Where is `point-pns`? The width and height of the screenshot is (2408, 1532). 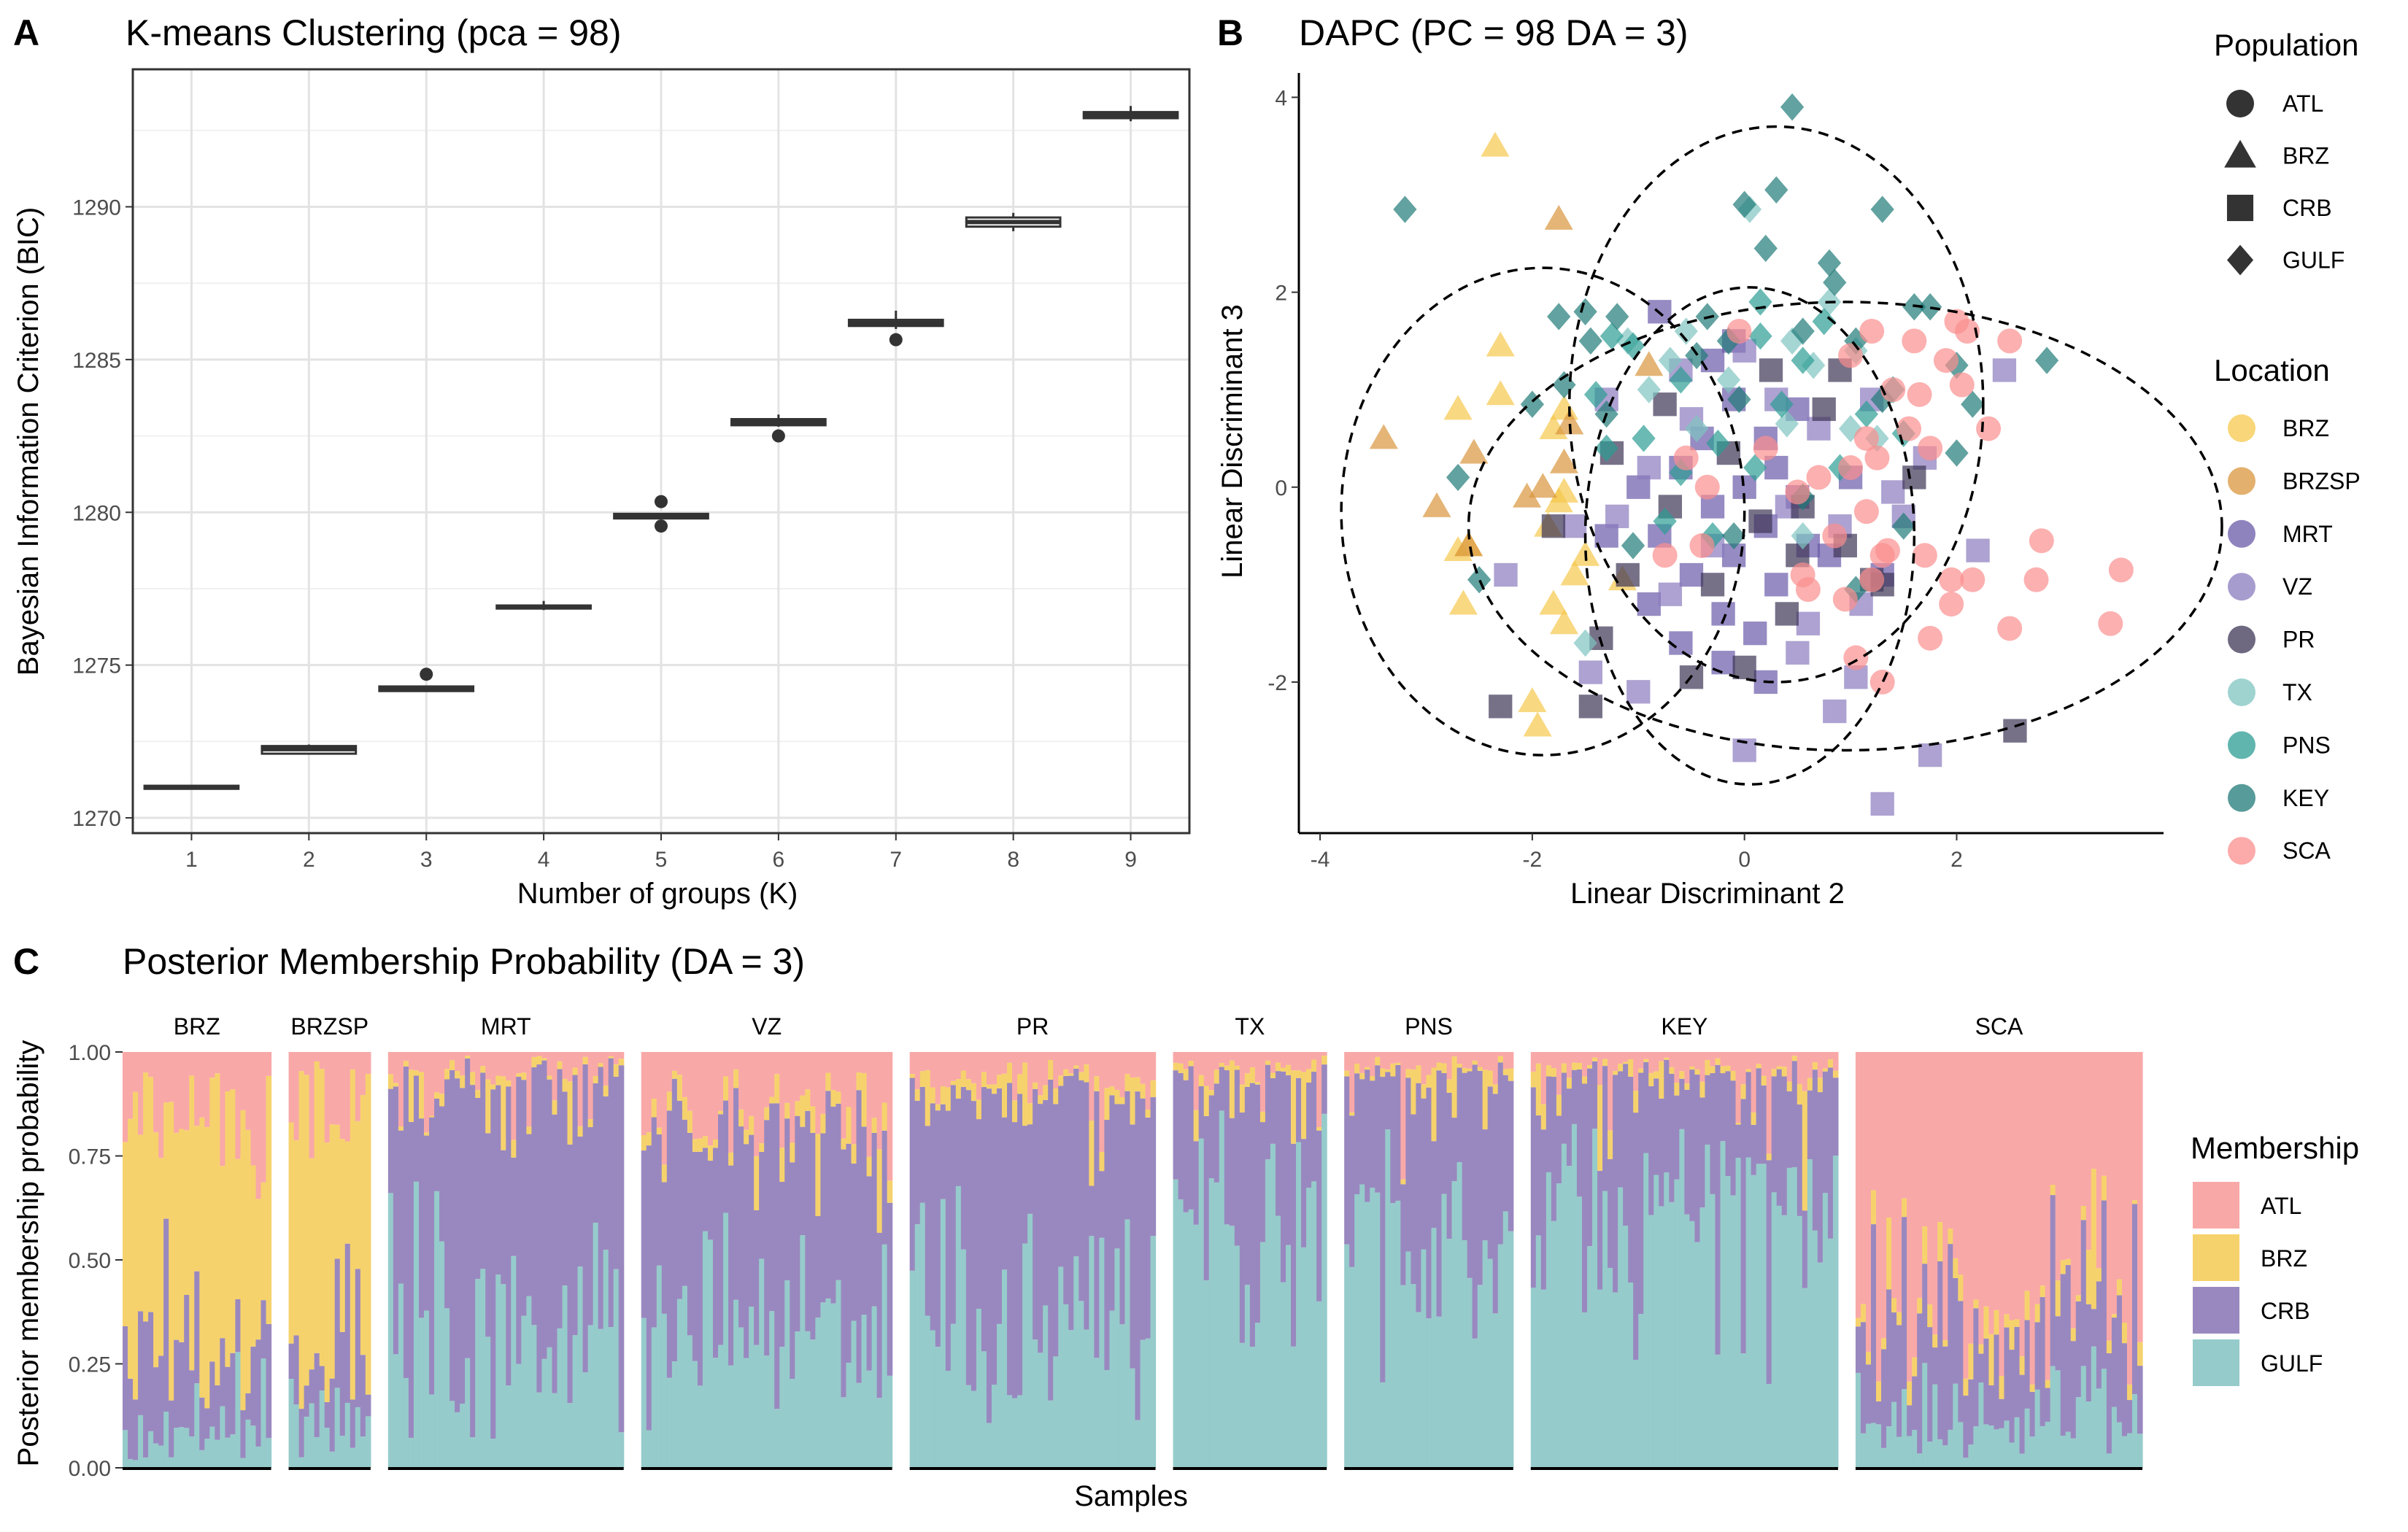 point-pns is located at coordinates (1824, 322).